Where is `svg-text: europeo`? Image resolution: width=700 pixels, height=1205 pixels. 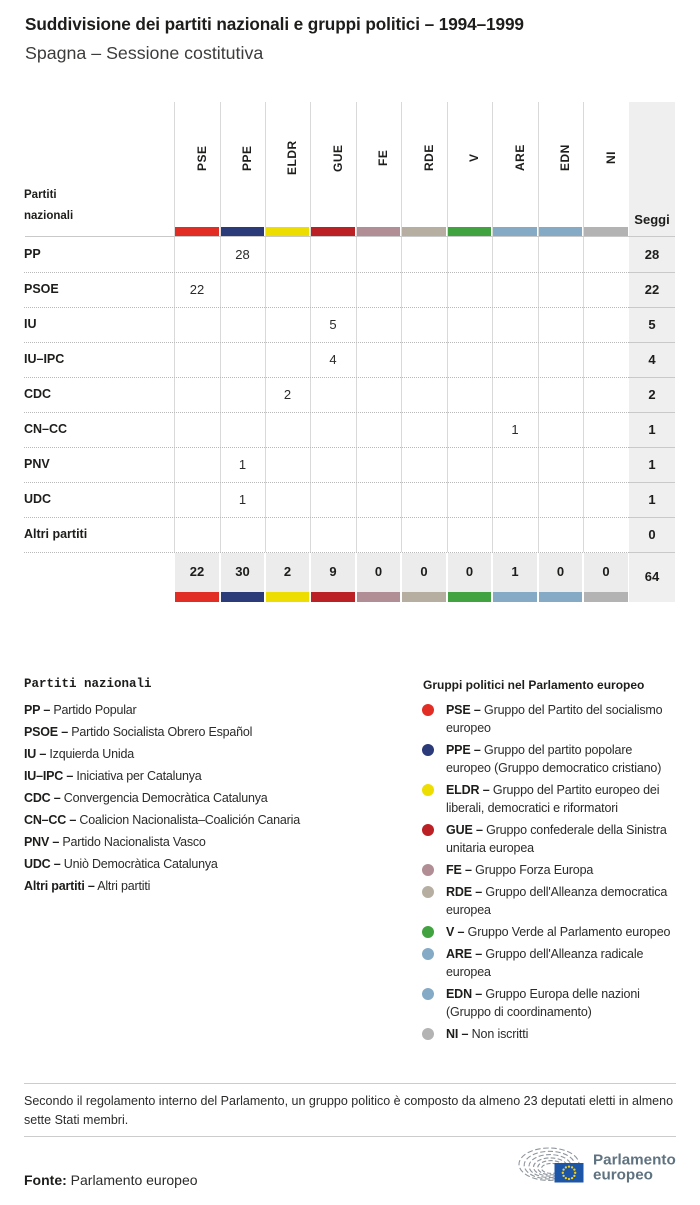 svg-text: europeo is located at coordinates (623, 1175).